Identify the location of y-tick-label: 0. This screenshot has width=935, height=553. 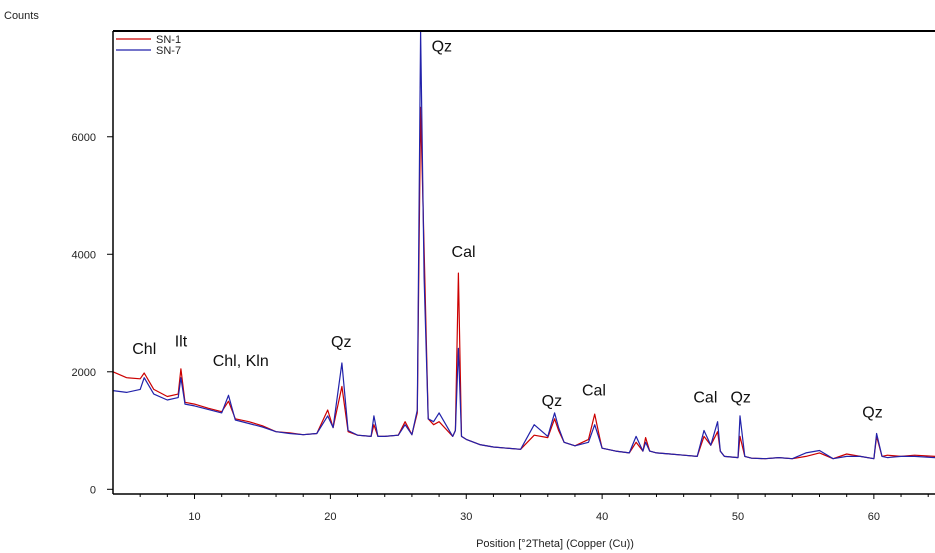
(93, 490).